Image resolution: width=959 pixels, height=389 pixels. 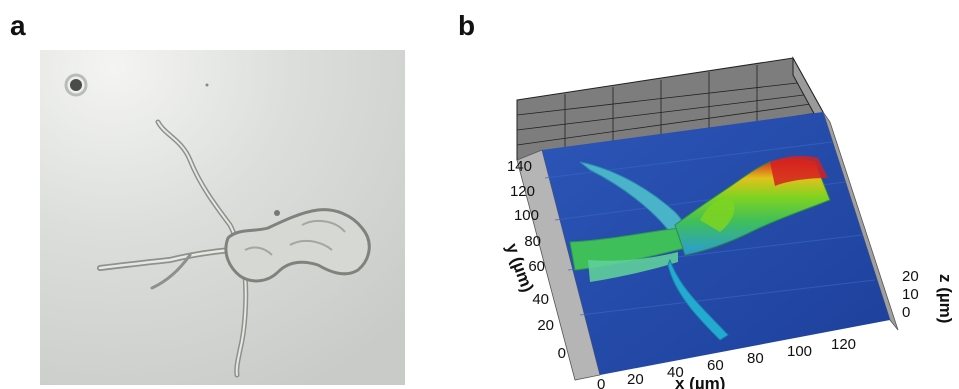 I want to click on x-tick-label: 120, so click(x=843, y=344).